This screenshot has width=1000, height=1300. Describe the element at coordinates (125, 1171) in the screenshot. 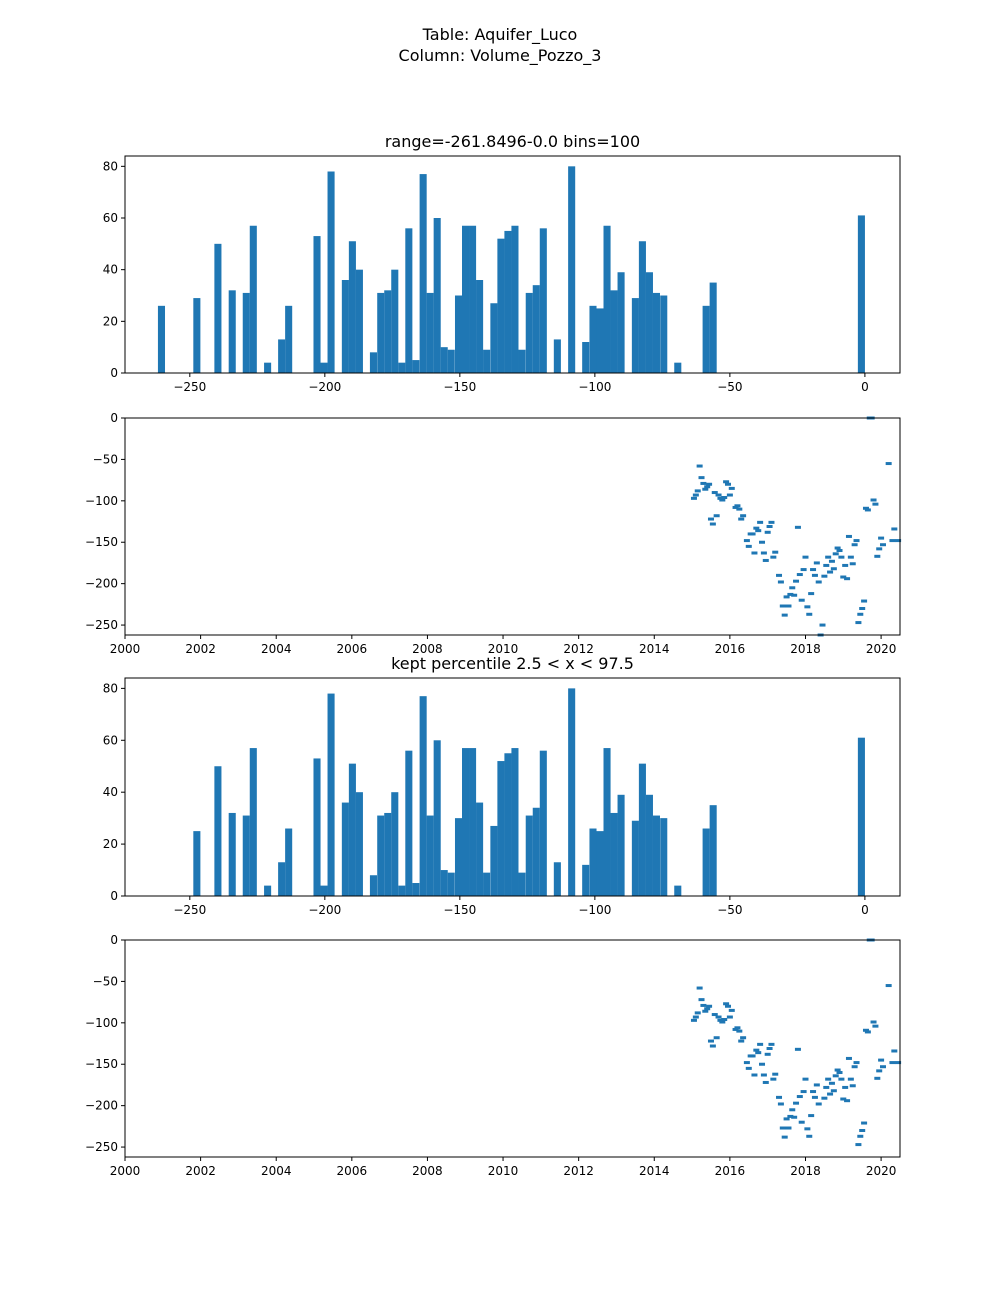

I see `x-tick-label: 2000` at that location.